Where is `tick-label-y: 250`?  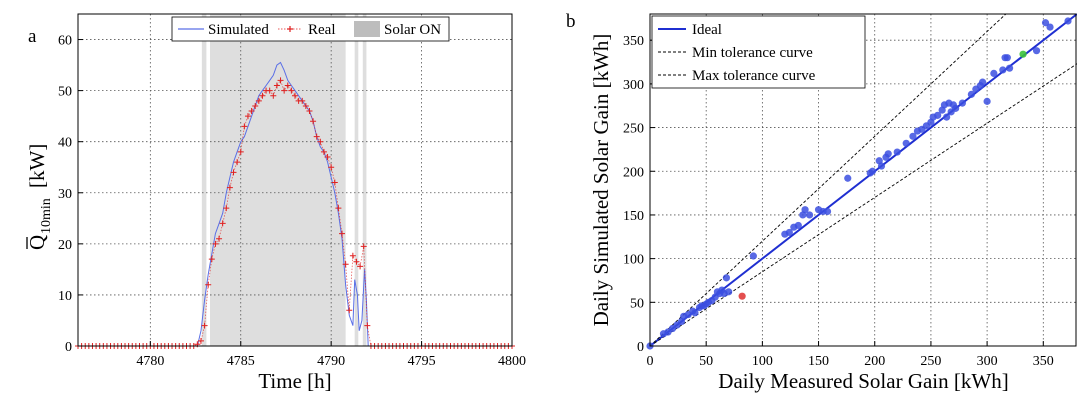 tick-label-y: 250 is located at coordinates (633, 129).